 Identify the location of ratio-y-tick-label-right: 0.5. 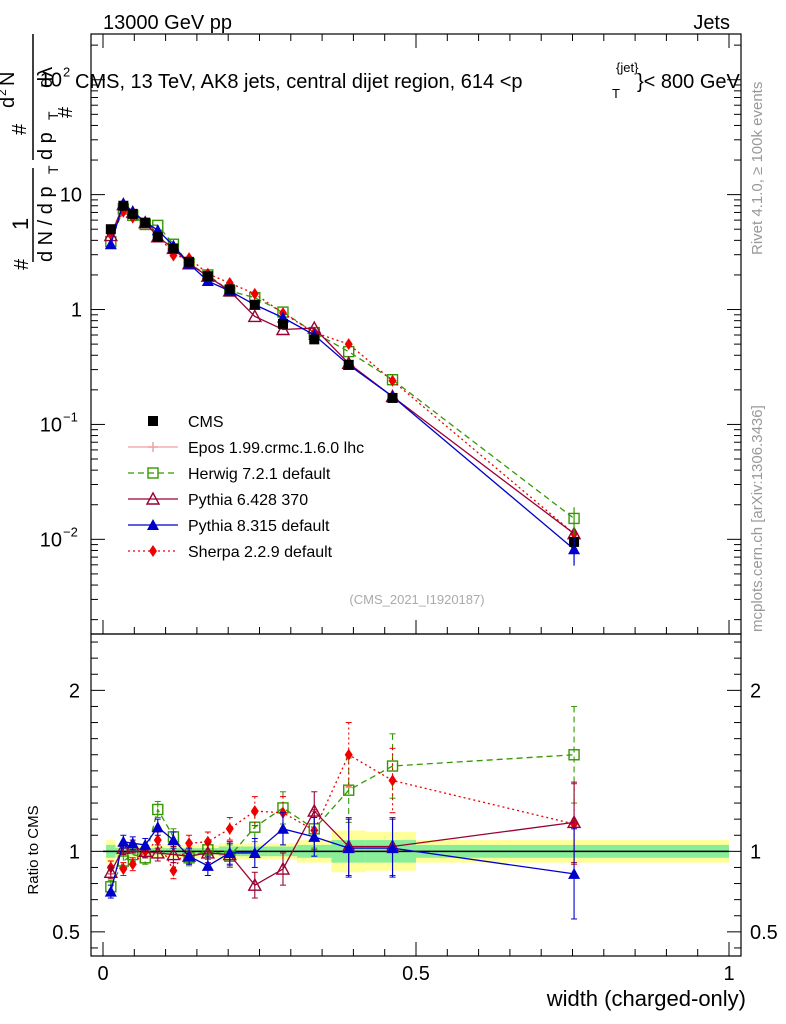
(764, 933).